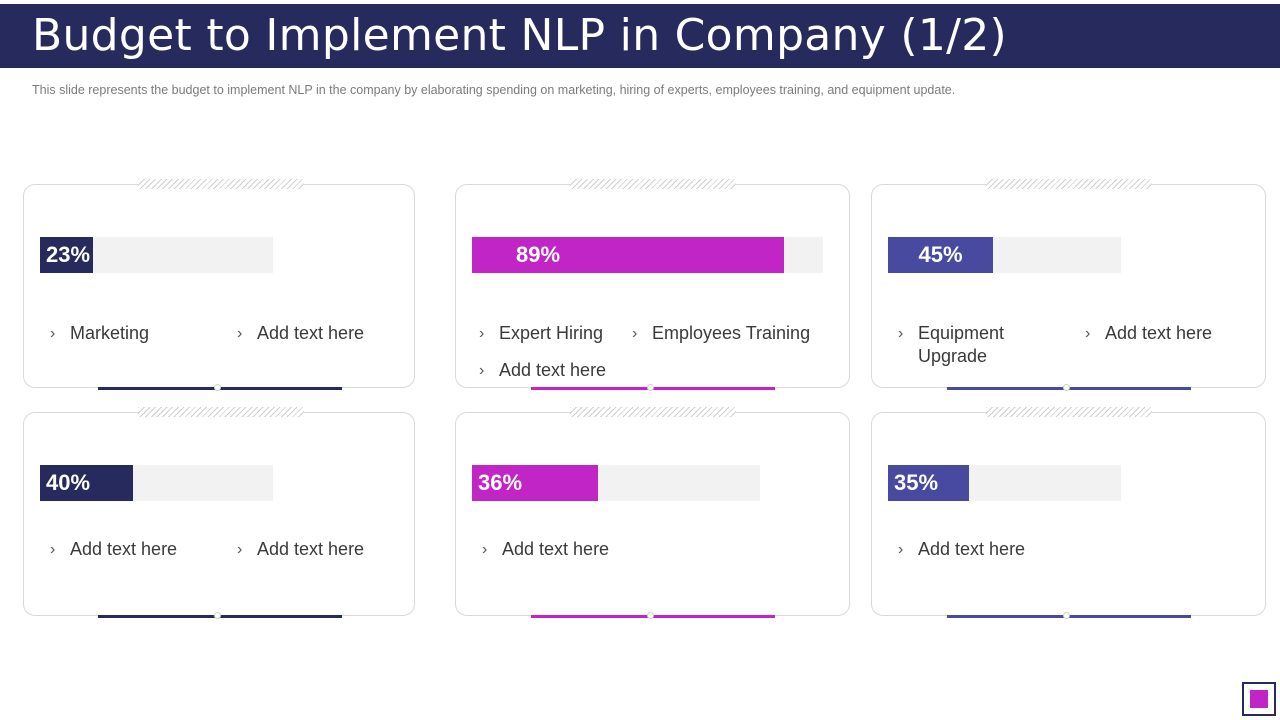 The height and width of the screenshot is (720, 1280). Describe the element at coordinates (68, 482) in the screenshot. I see `percent-label: 40%` at that location.